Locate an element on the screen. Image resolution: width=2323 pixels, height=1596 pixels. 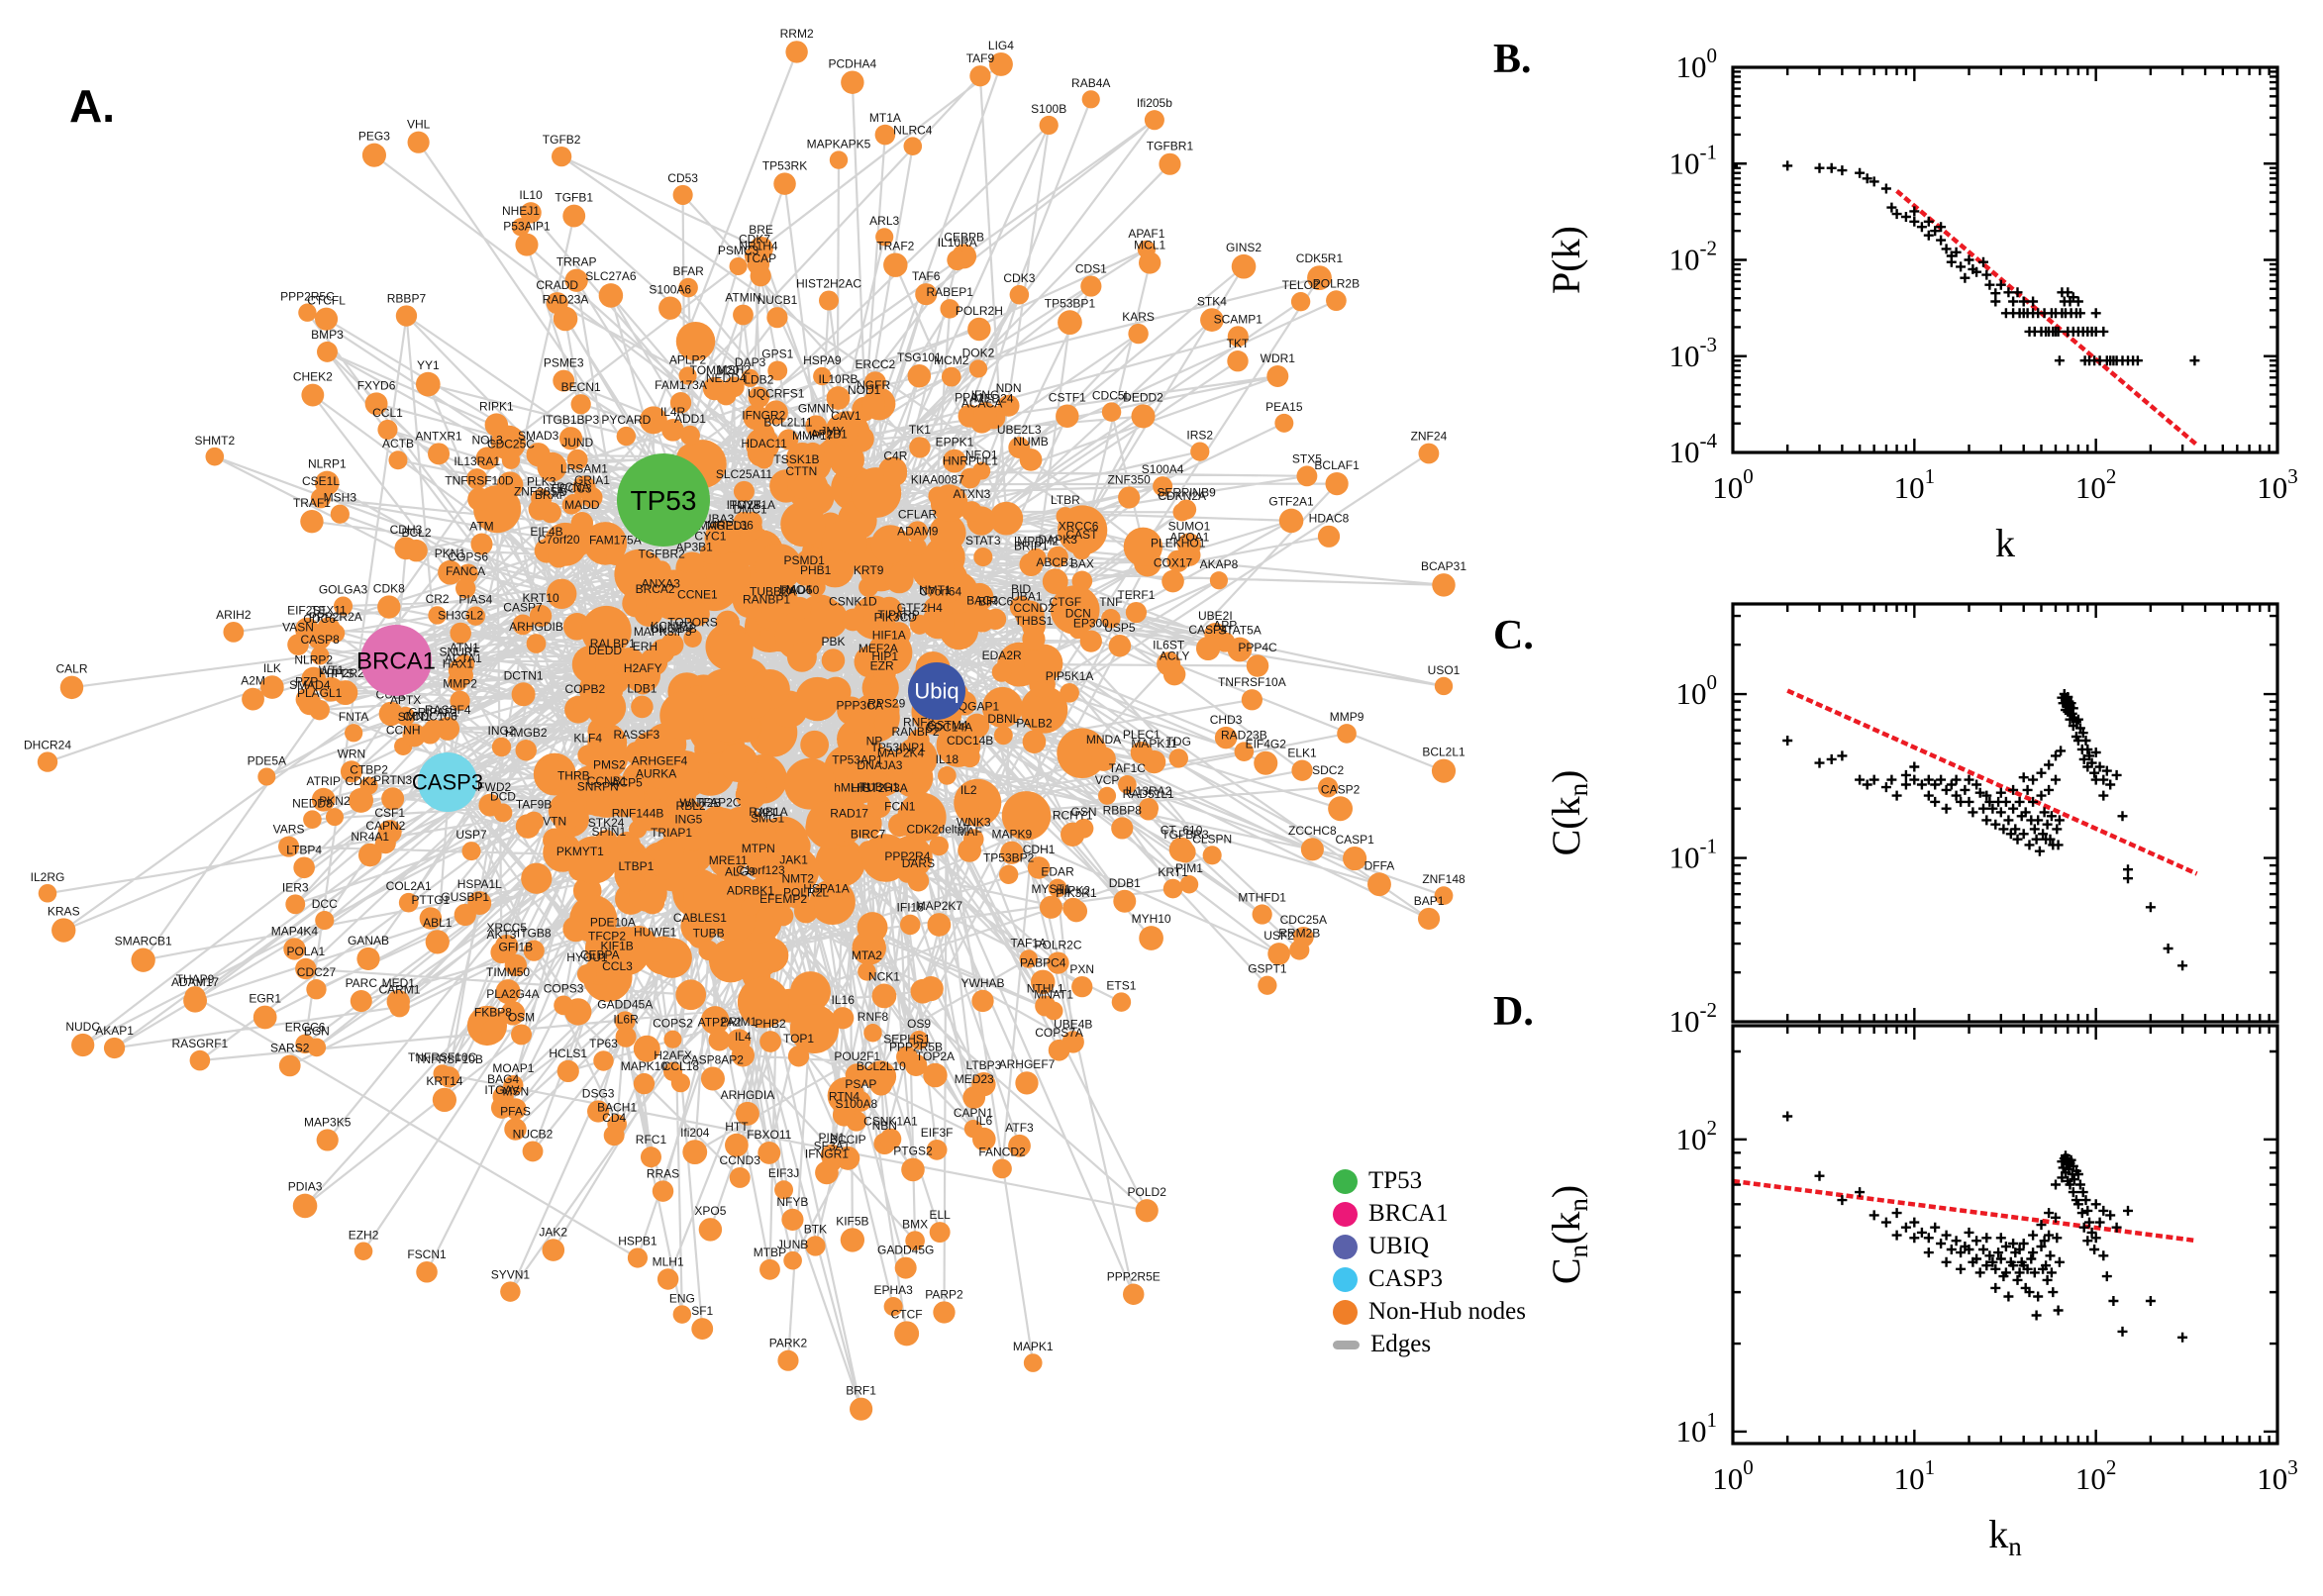
node-label: TIMM50 is located at coordinates (508, 972).